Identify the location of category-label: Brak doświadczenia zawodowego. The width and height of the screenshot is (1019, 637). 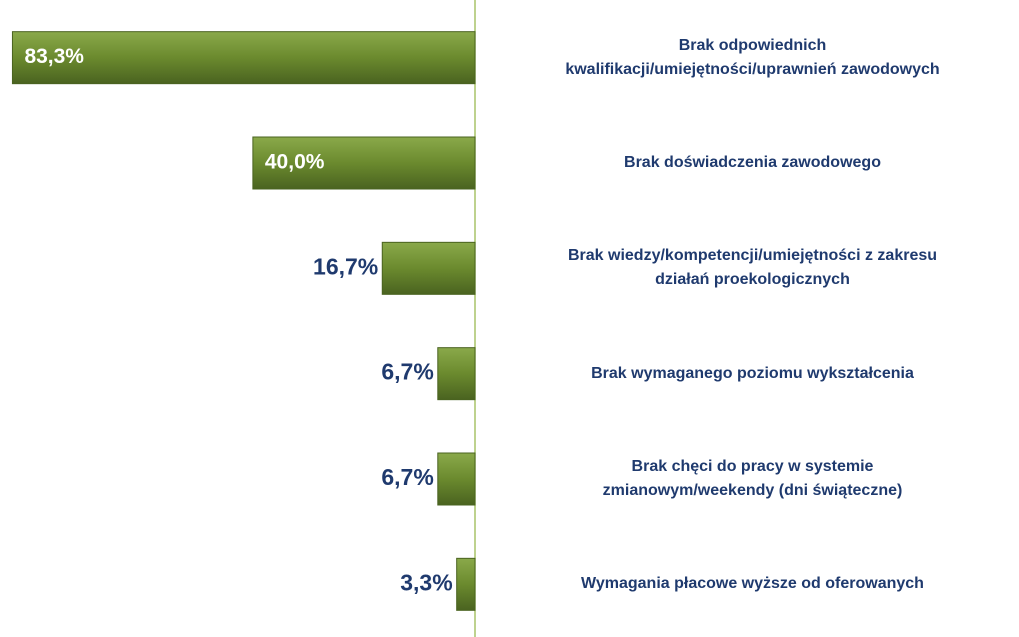
(752, 162).